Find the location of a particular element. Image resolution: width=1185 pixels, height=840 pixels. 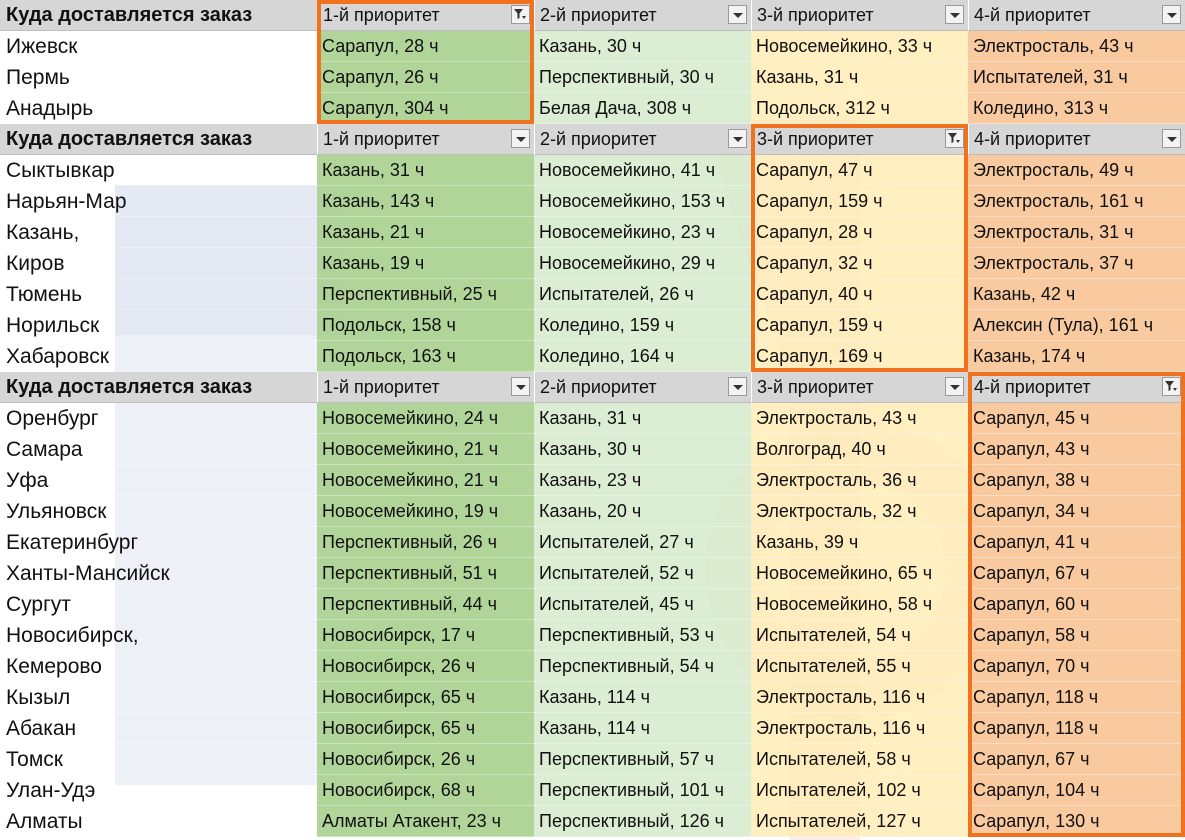

cell-priority-3: Сарапул, 169 ч is located at coordinates (859, 356).